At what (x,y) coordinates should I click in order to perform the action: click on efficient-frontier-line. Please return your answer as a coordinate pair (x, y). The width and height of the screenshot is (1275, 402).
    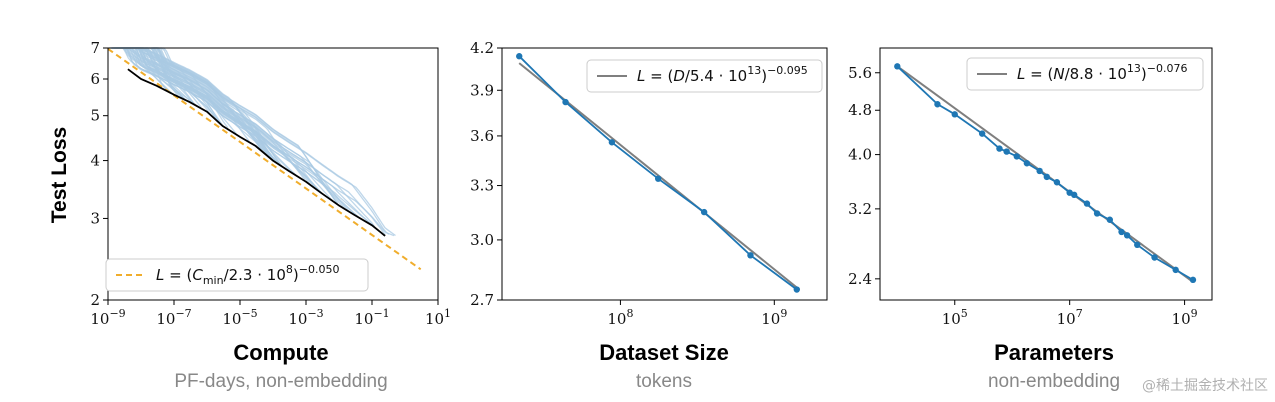
    Looking at the image, I should click on (256, 152).